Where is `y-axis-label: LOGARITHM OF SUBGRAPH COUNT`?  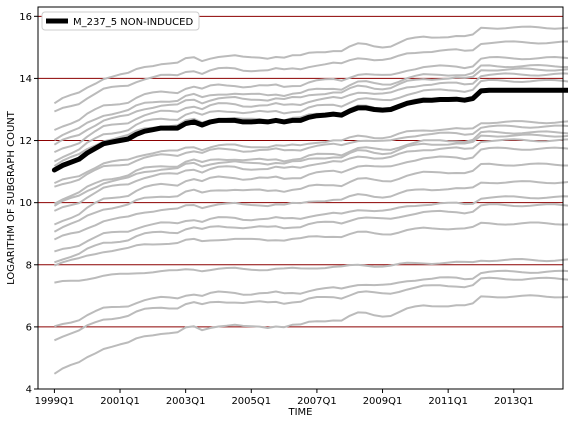
y-axis-label: LOGARITHM OF SUBGRAPH COUNT is located at coordinates (11, 197).